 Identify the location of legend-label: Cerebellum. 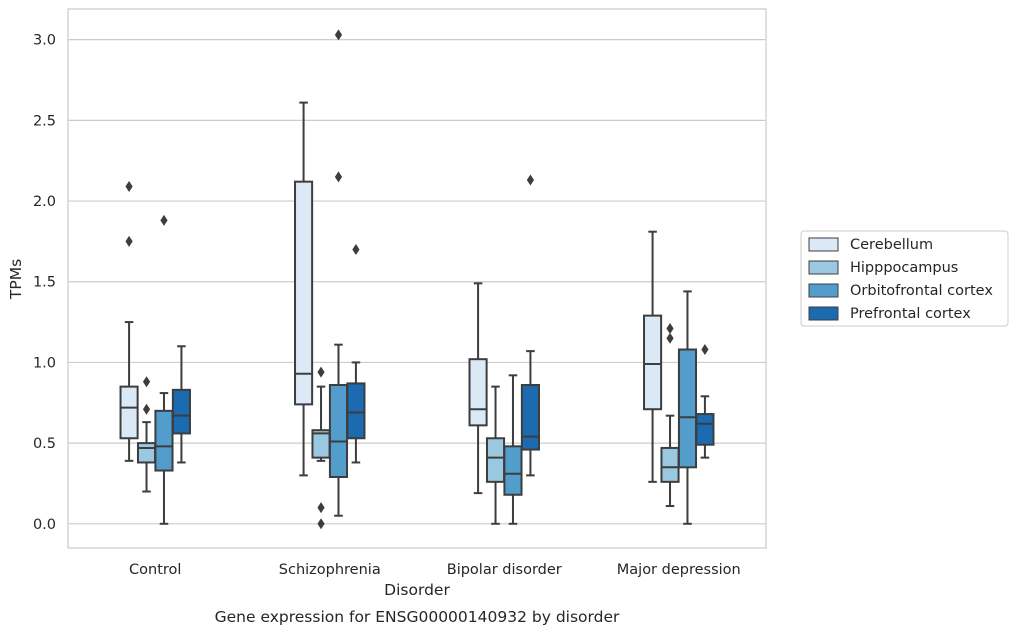
(891, 245).